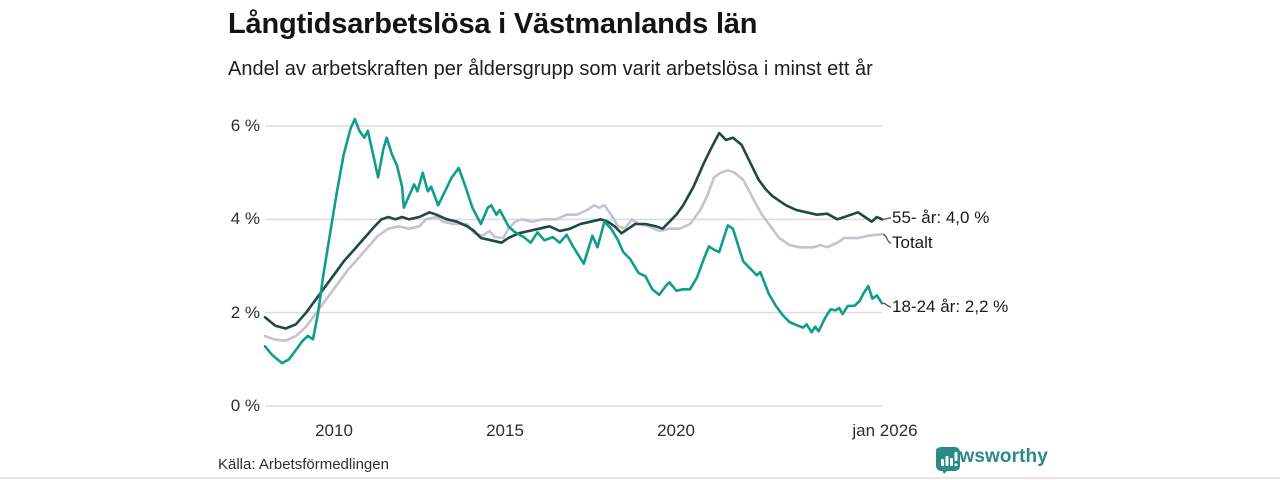 Image resolution: width=1280 pixels, height=480 pixels. I want to click on brand-name: Newsworthy, so click(991, 456).